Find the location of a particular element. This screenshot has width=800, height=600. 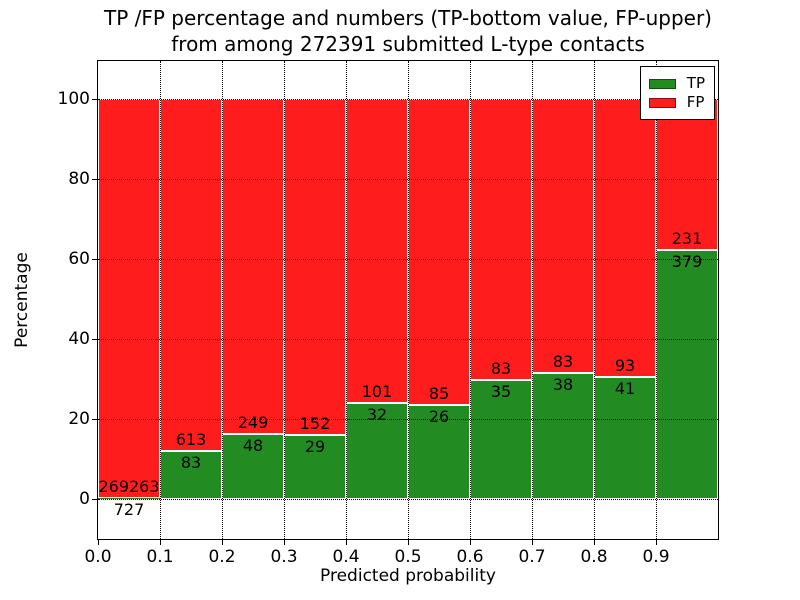

fp-count-label: 613 is located at coordinates (191, 440).